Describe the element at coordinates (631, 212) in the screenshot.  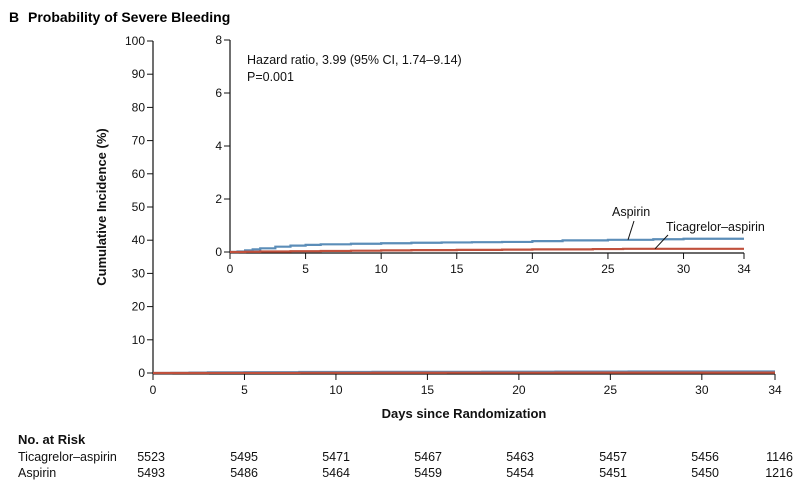
I see `aspirin-series-label: Aspirin` at that location.